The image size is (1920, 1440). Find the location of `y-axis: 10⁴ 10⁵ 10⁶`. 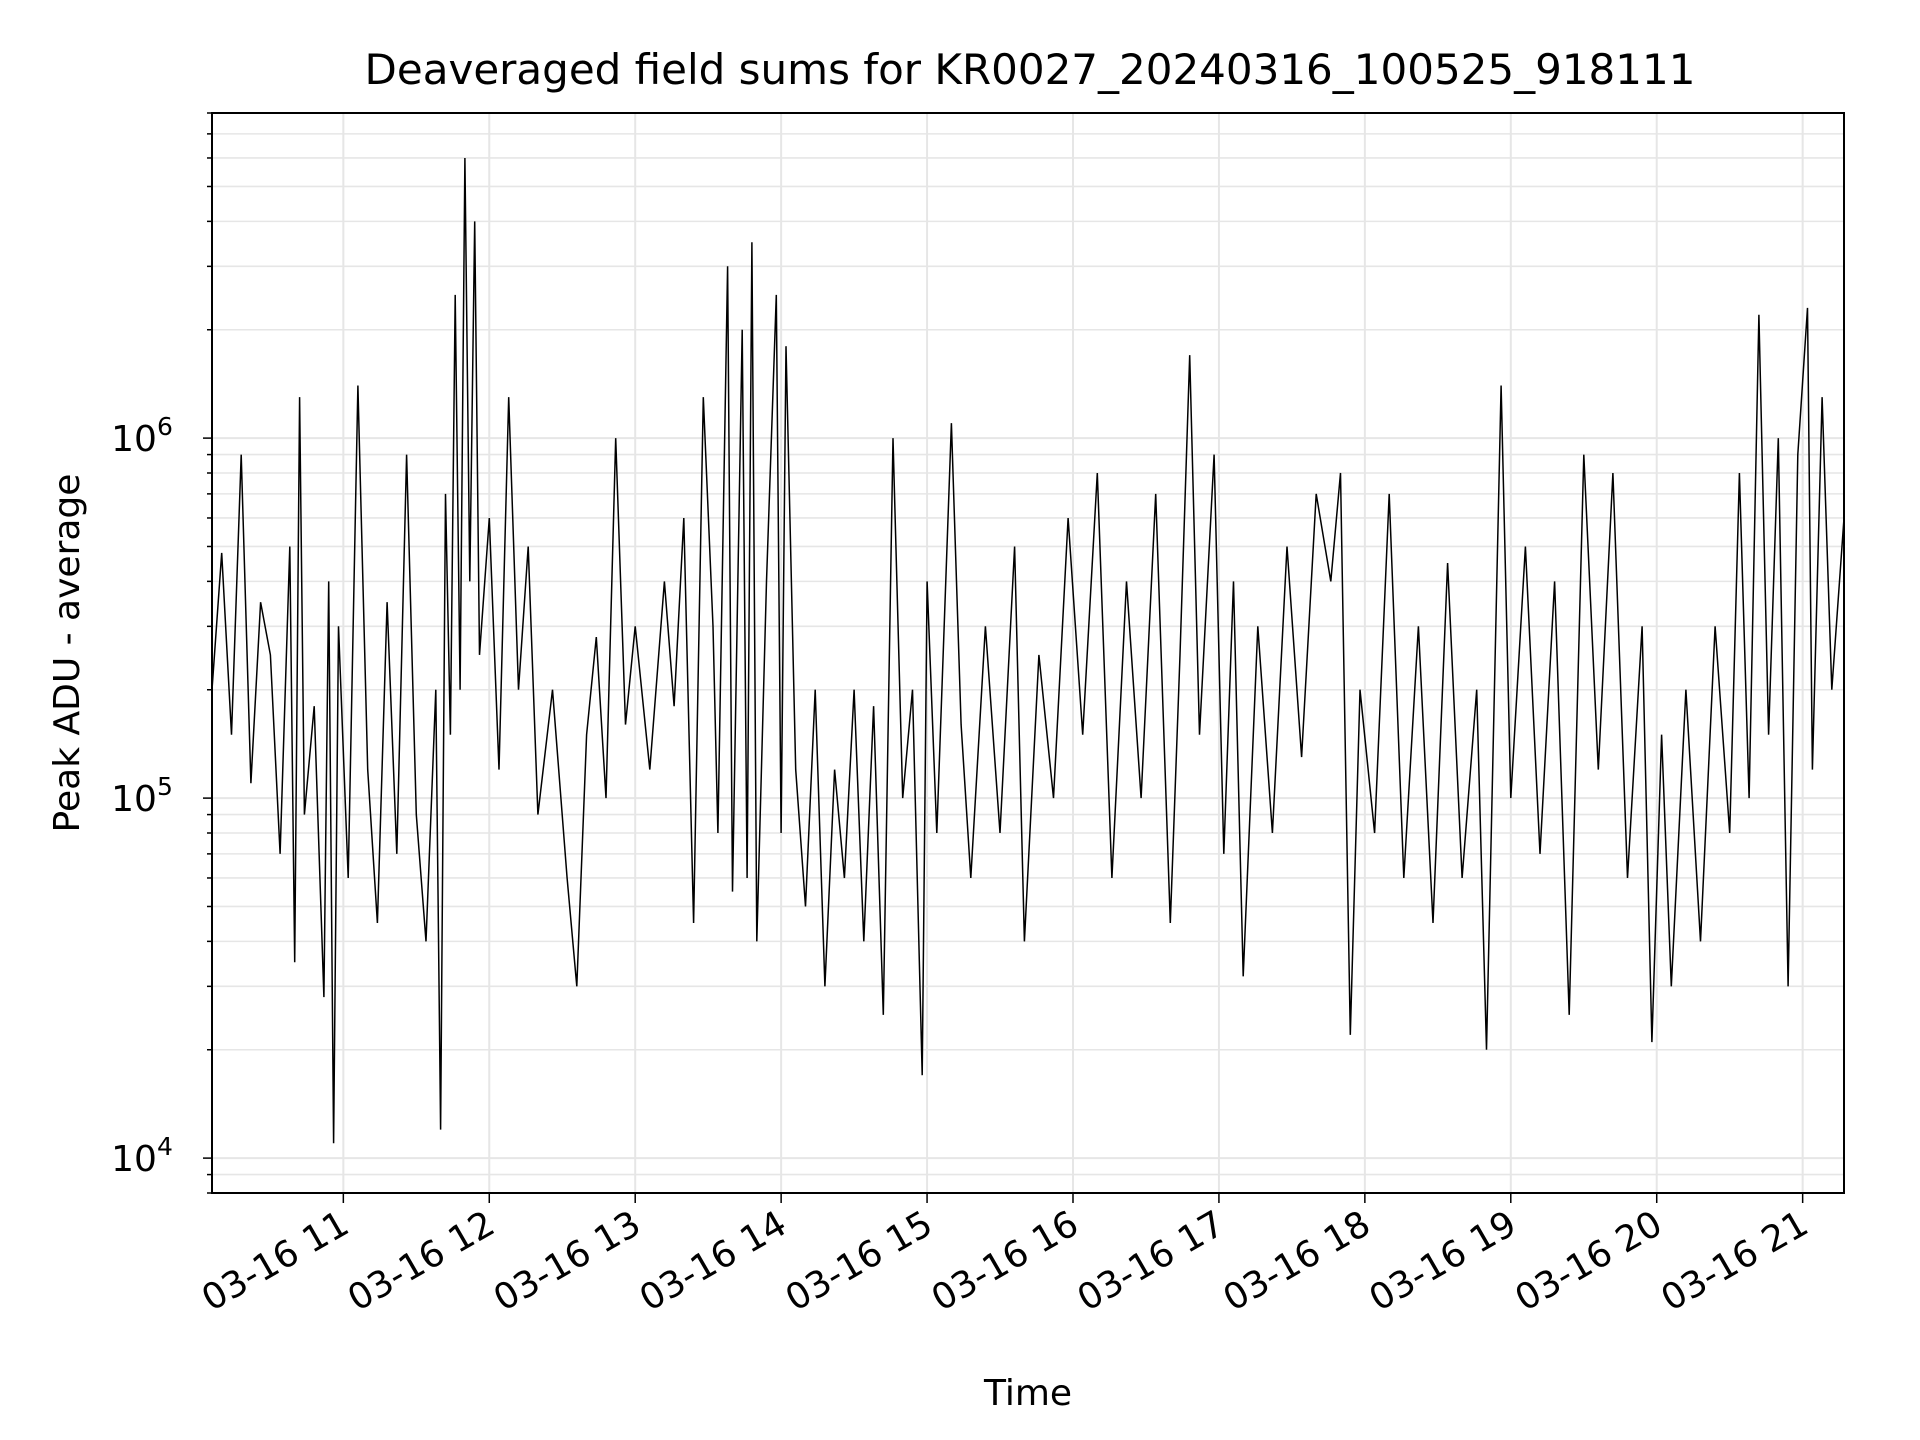

y-axis: 10⁴ 10⁵ 10⁶ is located at coordinates (161, 653).